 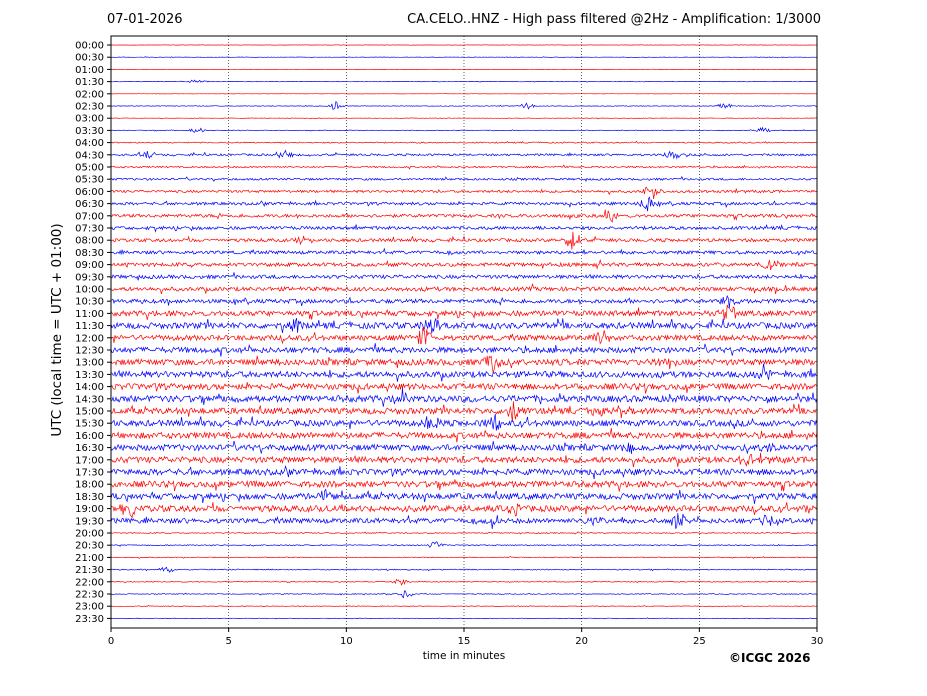 I want to click on y-tick-label: 12:30, so click(x=89, y=351).